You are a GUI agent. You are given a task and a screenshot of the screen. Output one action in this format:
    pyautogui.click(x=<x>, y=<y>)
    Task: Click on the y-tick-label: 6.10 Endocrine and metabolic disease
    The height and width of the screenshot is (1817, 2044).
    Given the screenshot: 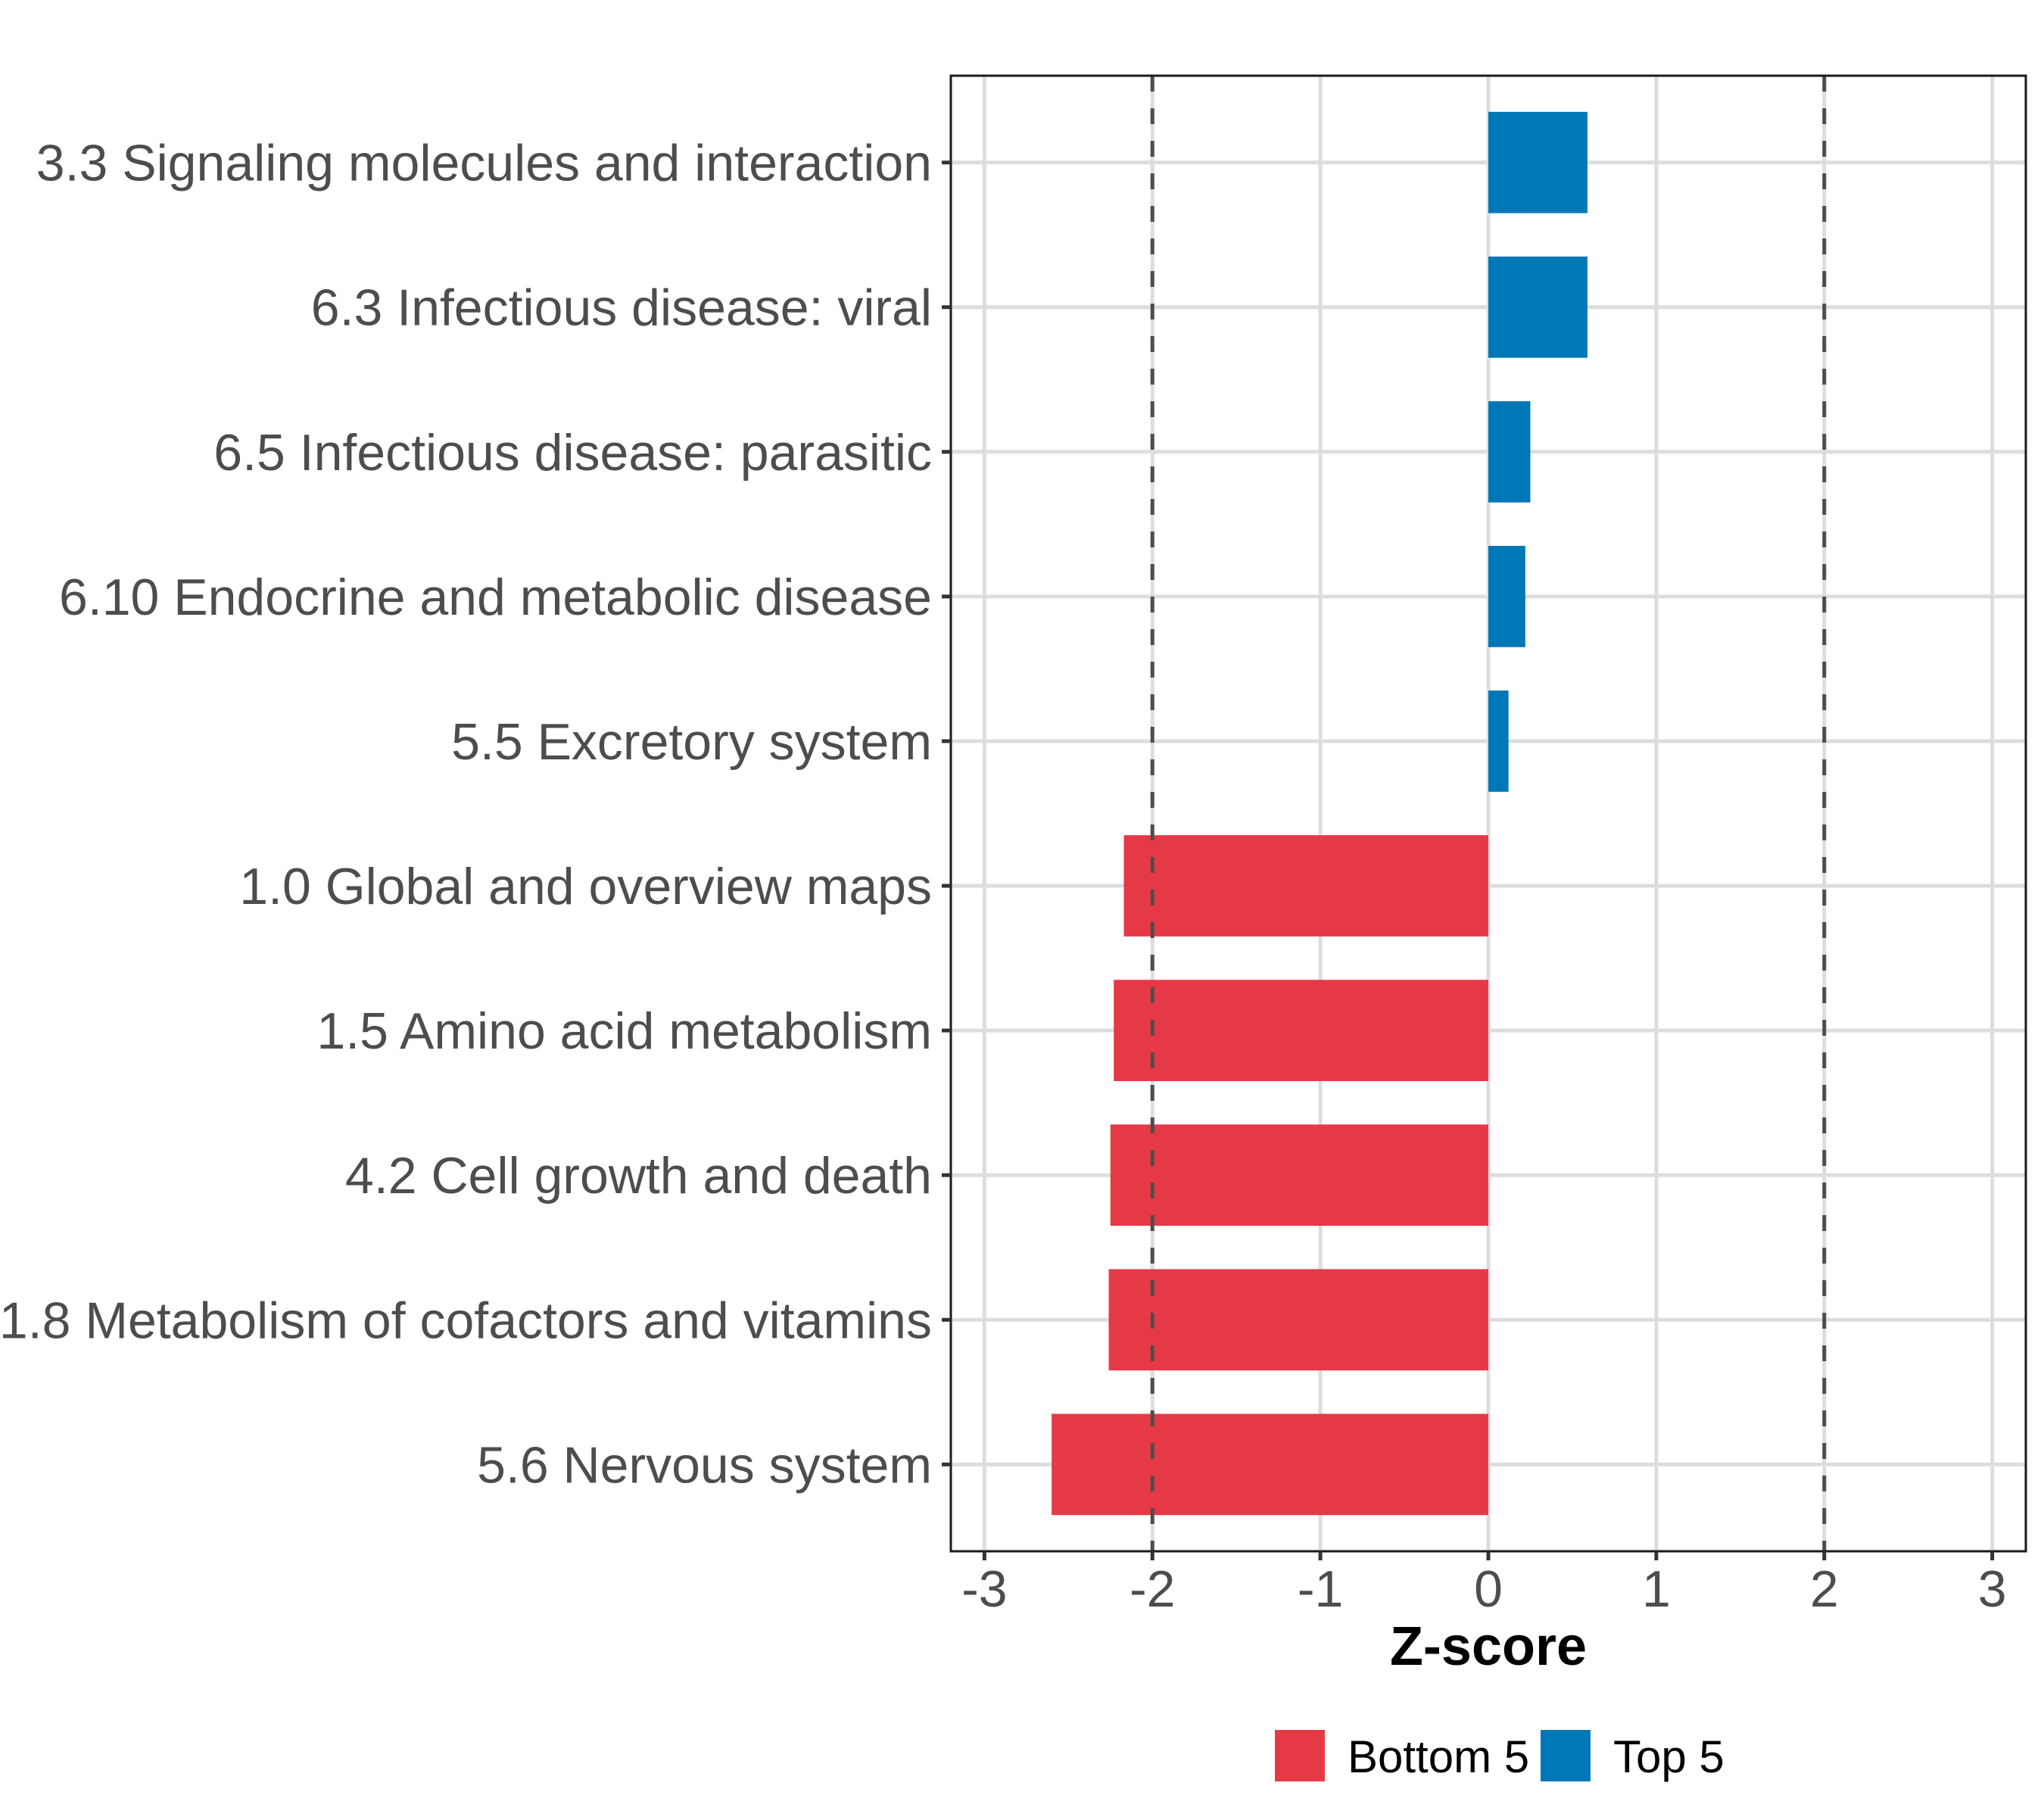 What is the action you would take?
    pyautogui.click(x=495, y=597)
    